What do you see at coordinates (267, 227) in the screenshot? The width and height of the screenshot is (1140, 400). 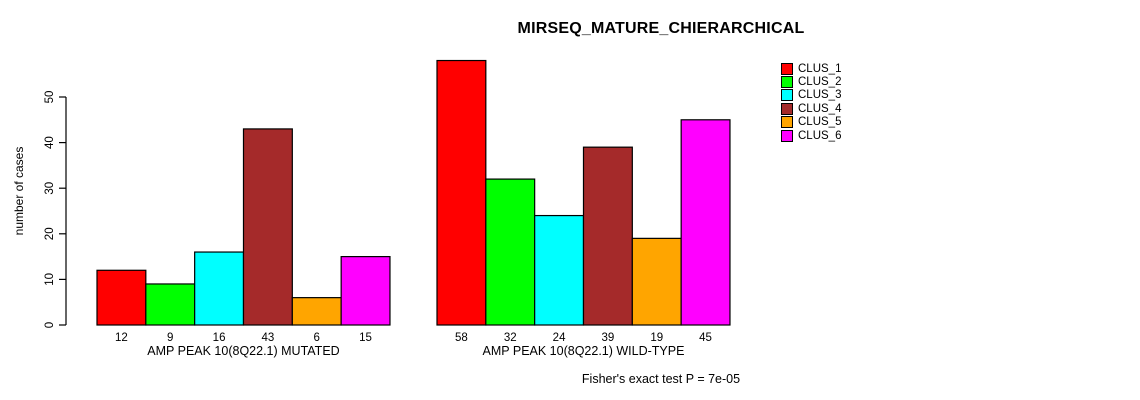 I see `bar-clus_4-mutated` at bounding box center [267, 227].